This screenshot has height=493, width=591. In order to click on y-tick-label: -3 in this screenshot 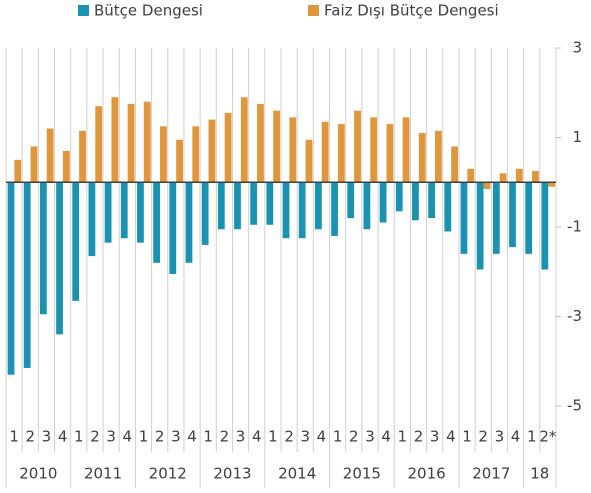, I will do `click(574, 316)`.